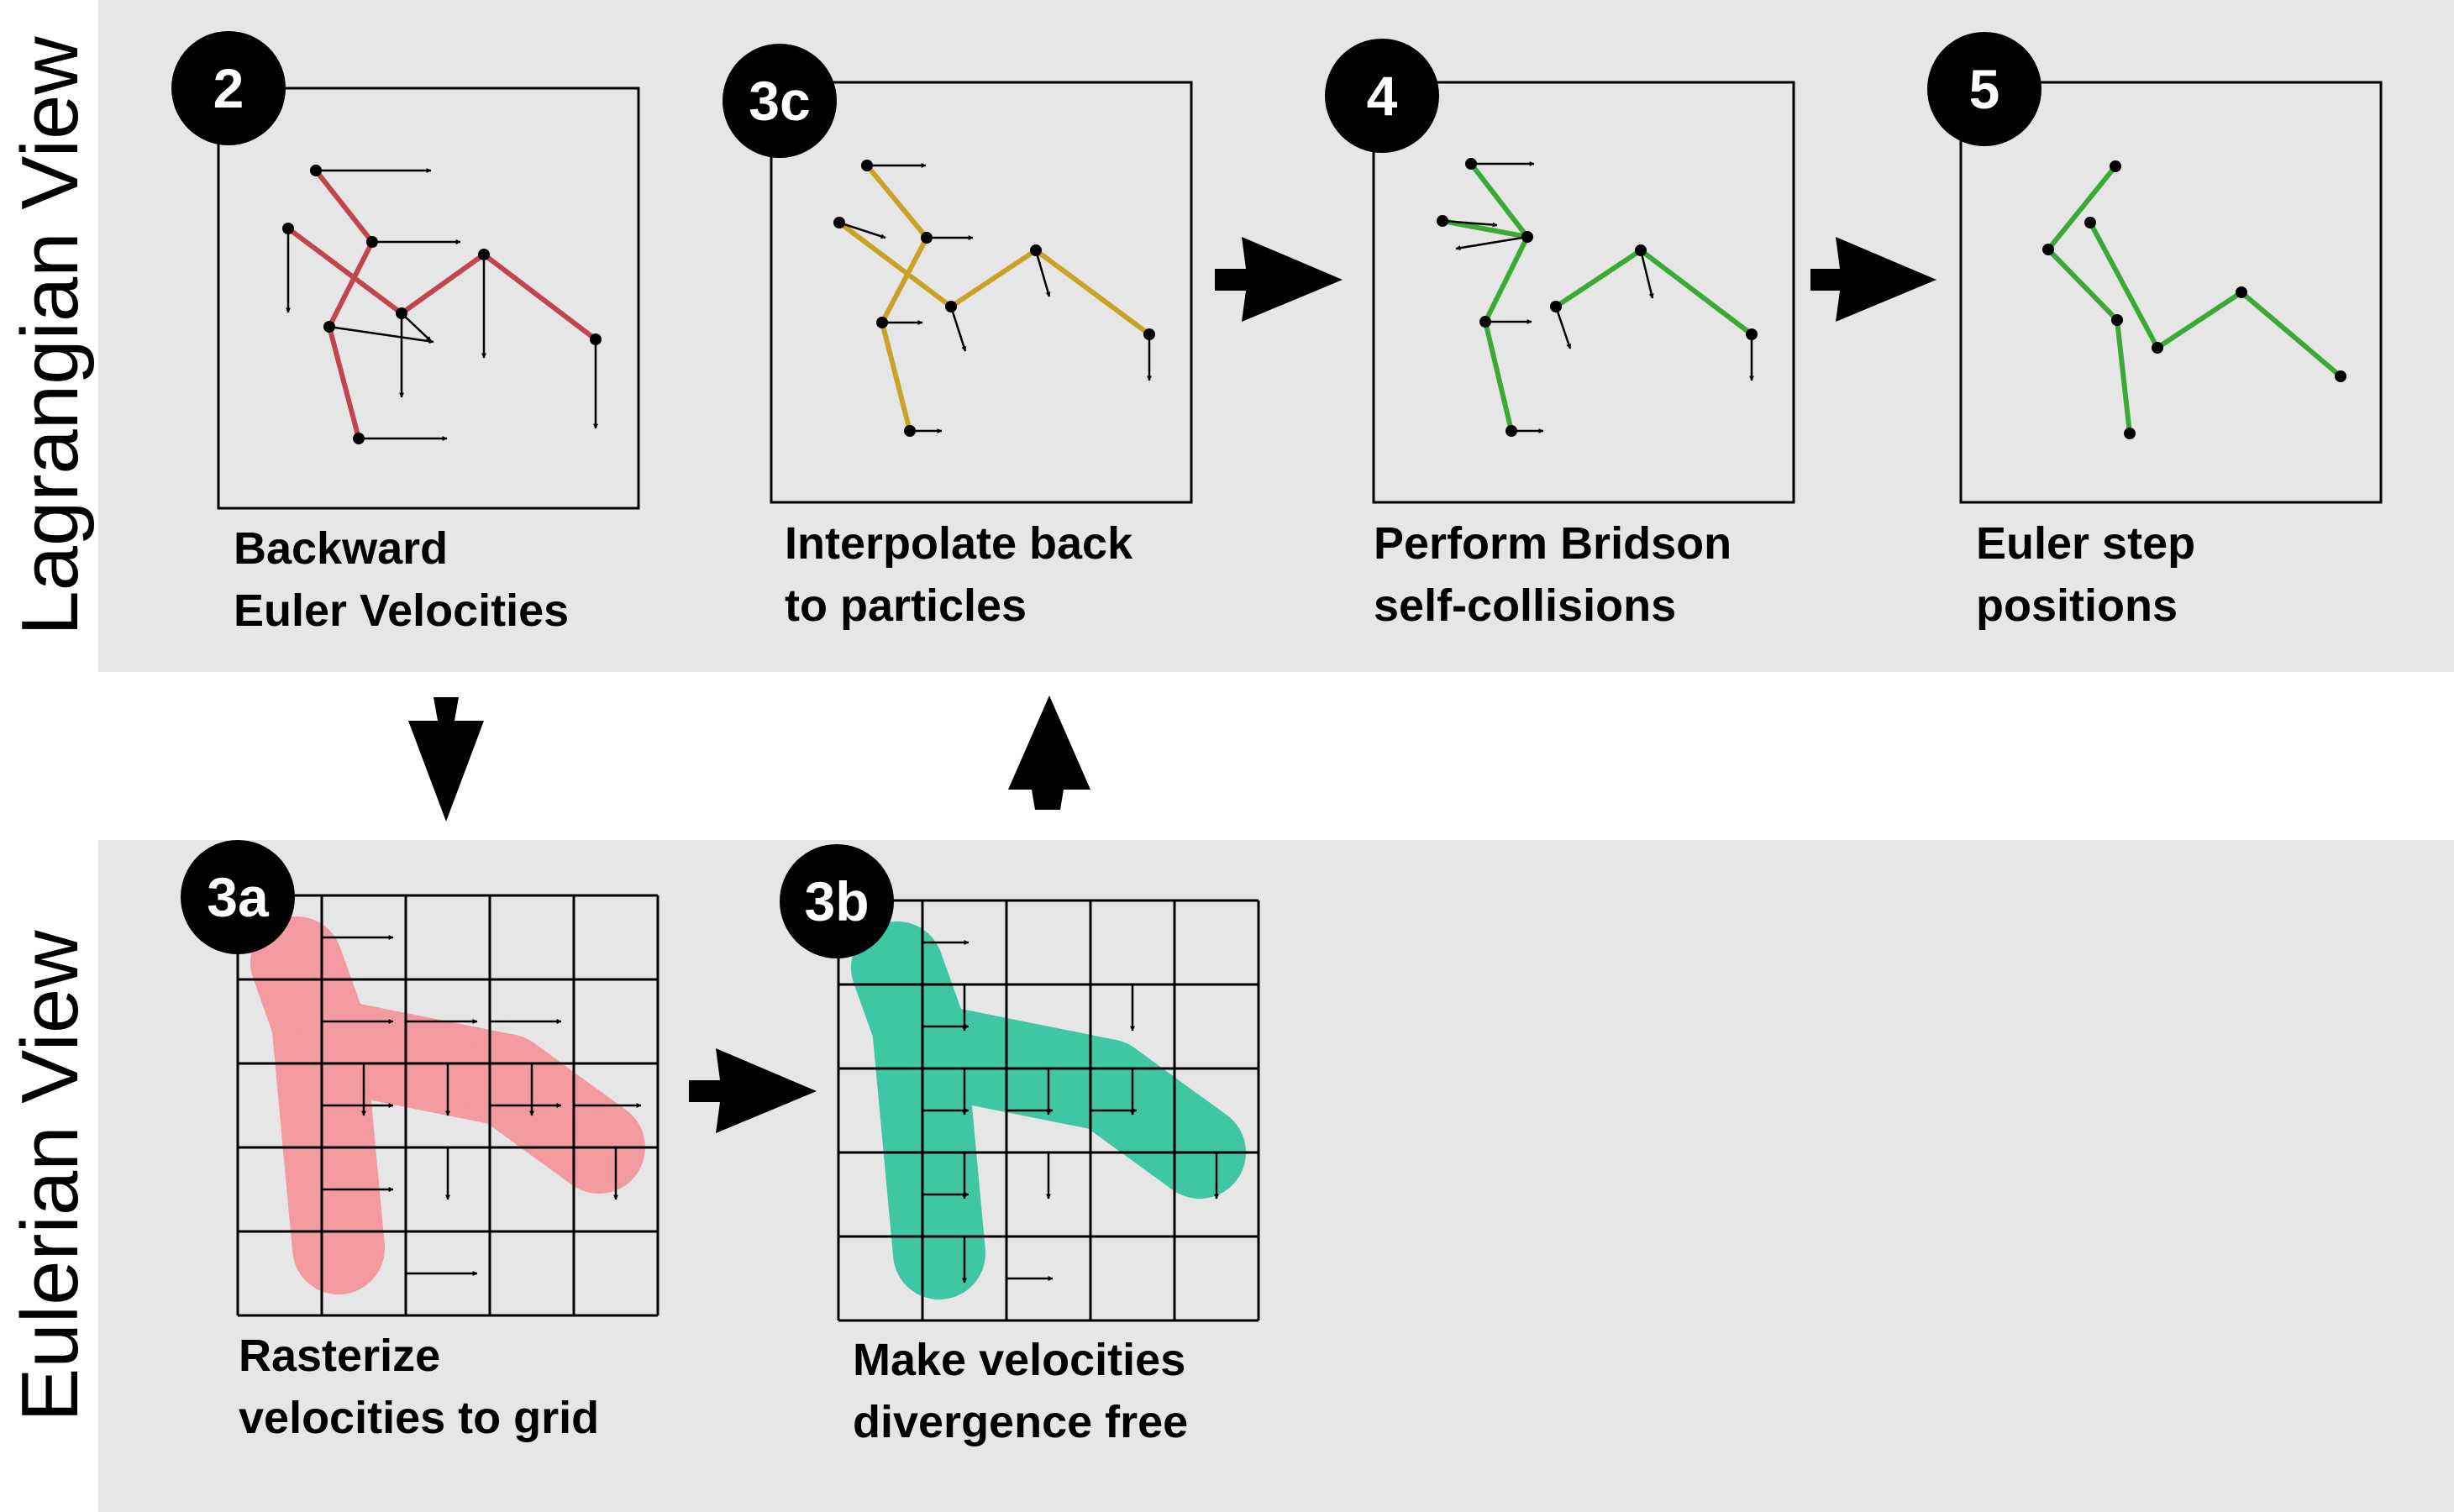 The image size is (2454, 1512). Describe the element at coordinates (2077, 605) in the screenshot. I see `step-5-label-line2: positions` at that location.